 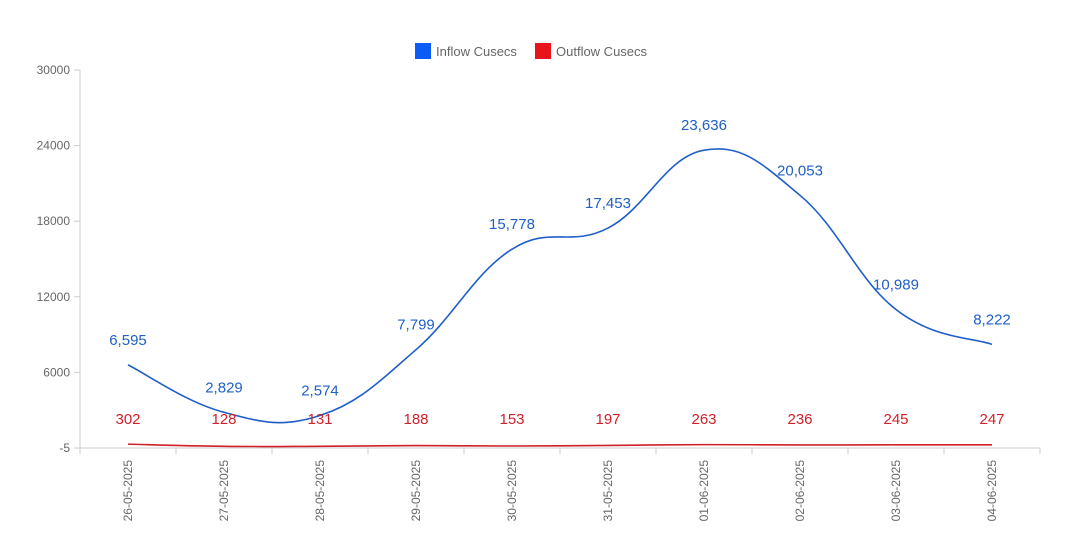 What do you see at coordinates (423, 51) in the screenshot?
I see `legend-swatch-inflow` at bounding box center [423, 51].